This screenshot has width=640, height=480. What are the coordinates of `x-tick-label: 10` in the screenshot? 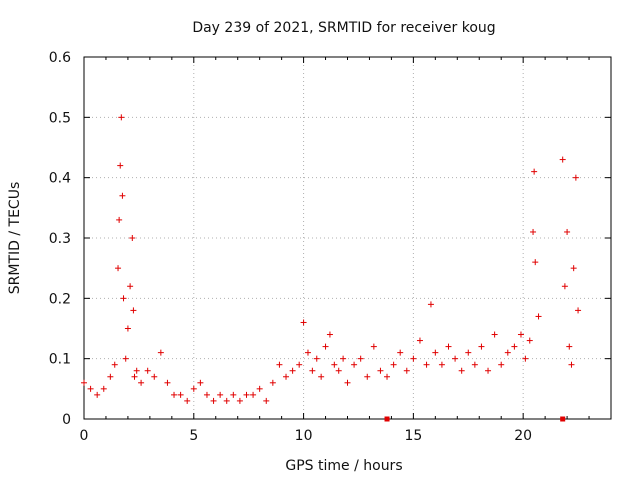 It's located at (304, 436).